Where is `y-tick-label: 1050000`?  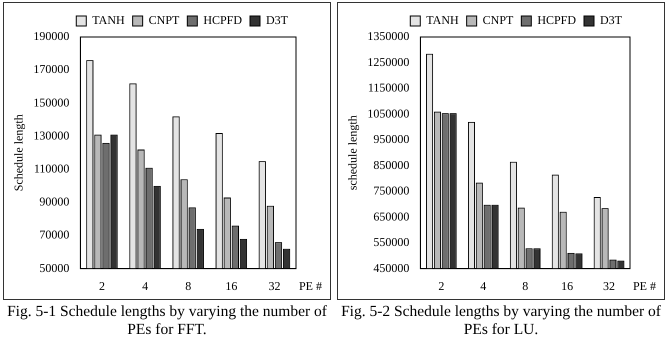 y-tick-label: 1050000 is located at coordinates (388, 113).